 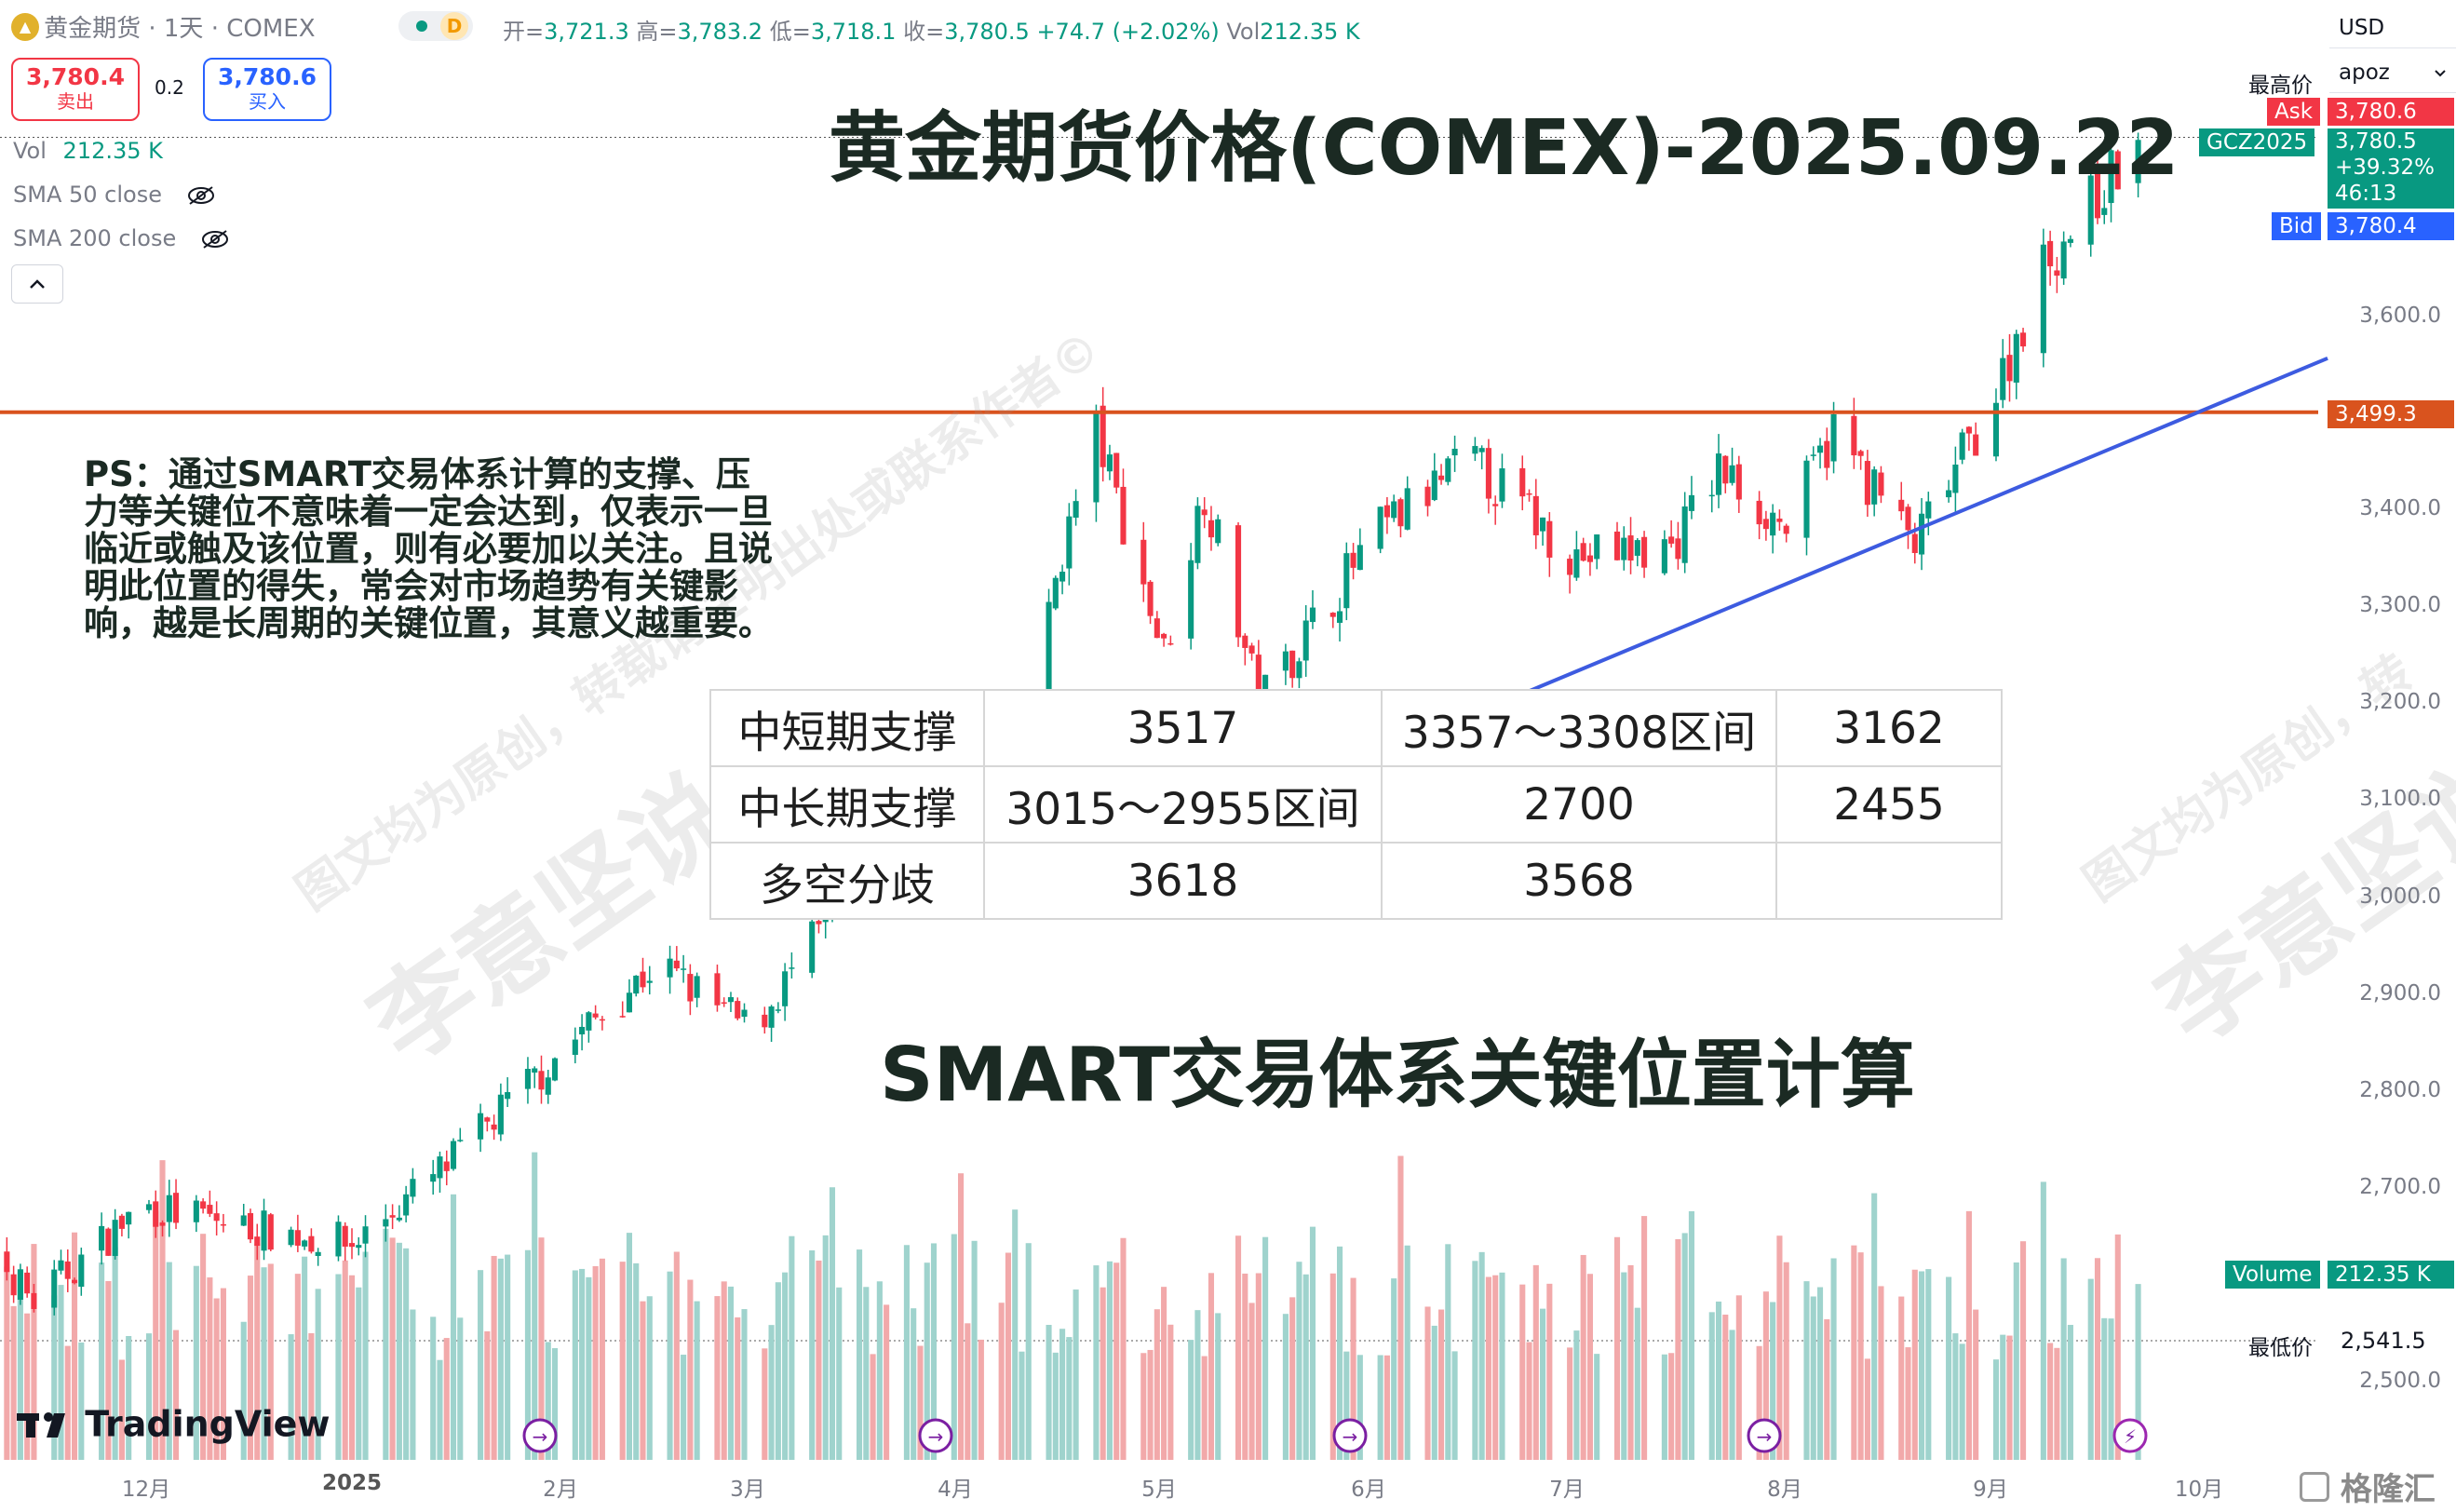 What do you see at coordinates (2400, 1381) in the screenshot?
I see `y-tick: 2,500.0` at bounding box center [2400, 1381].